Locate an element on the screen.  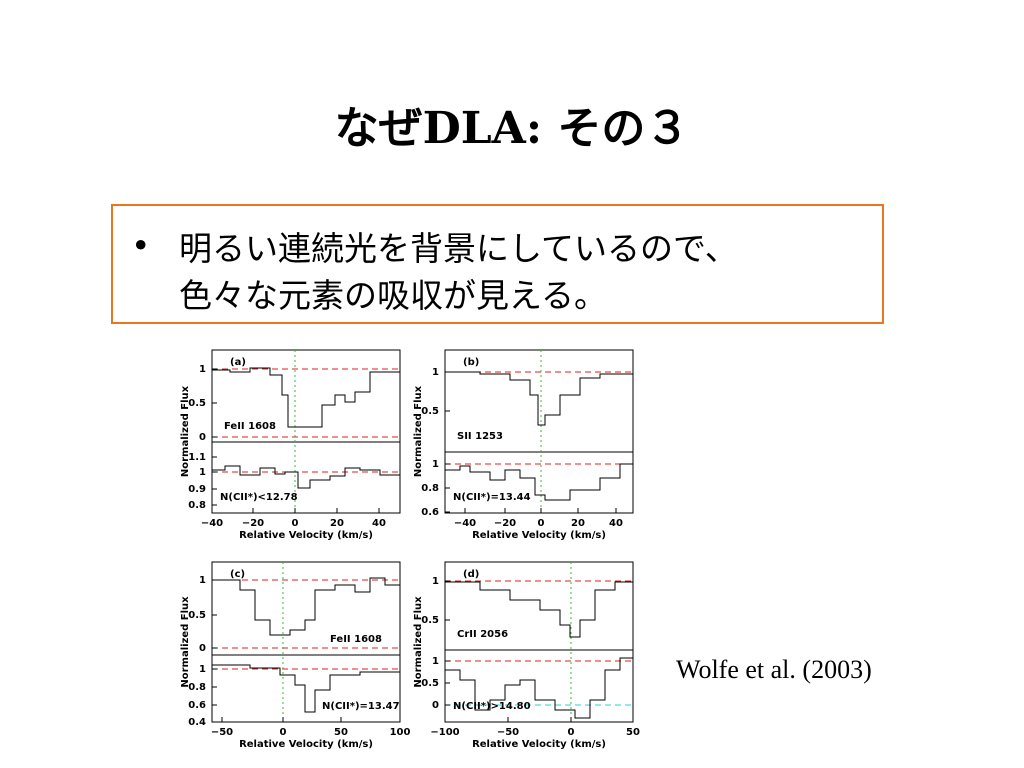
bullet-box: • 明るい連続光を背景にしているので、 色々な元素の吸収が見える。 is located at coordinates (497, 264).